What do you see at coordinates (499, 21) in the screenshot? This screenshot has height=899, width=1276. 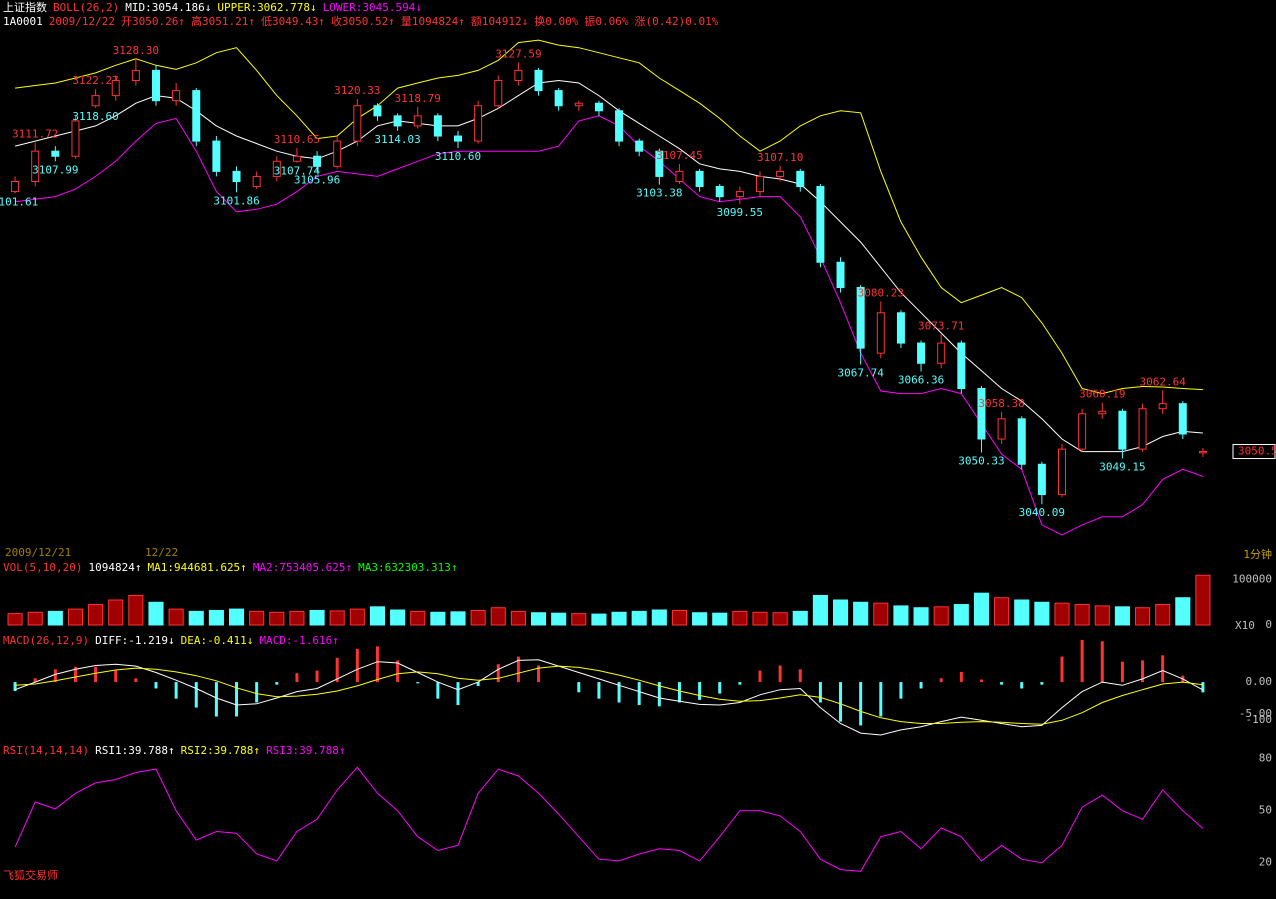 I see `legend-item: 额104912↓` at bounding box center [499, 21].